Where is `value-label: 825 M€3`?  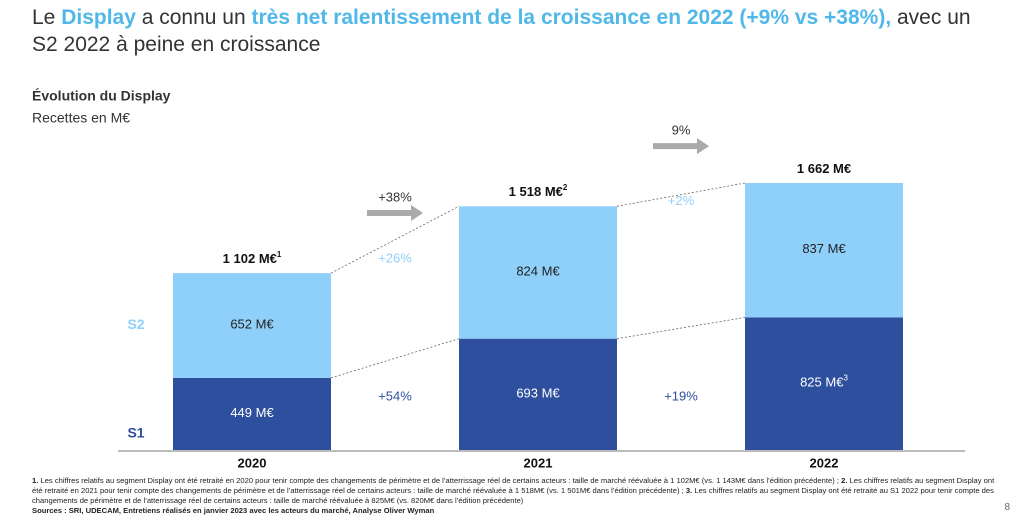 value-label: 825 M€3 is located at coordinates (824, 382).